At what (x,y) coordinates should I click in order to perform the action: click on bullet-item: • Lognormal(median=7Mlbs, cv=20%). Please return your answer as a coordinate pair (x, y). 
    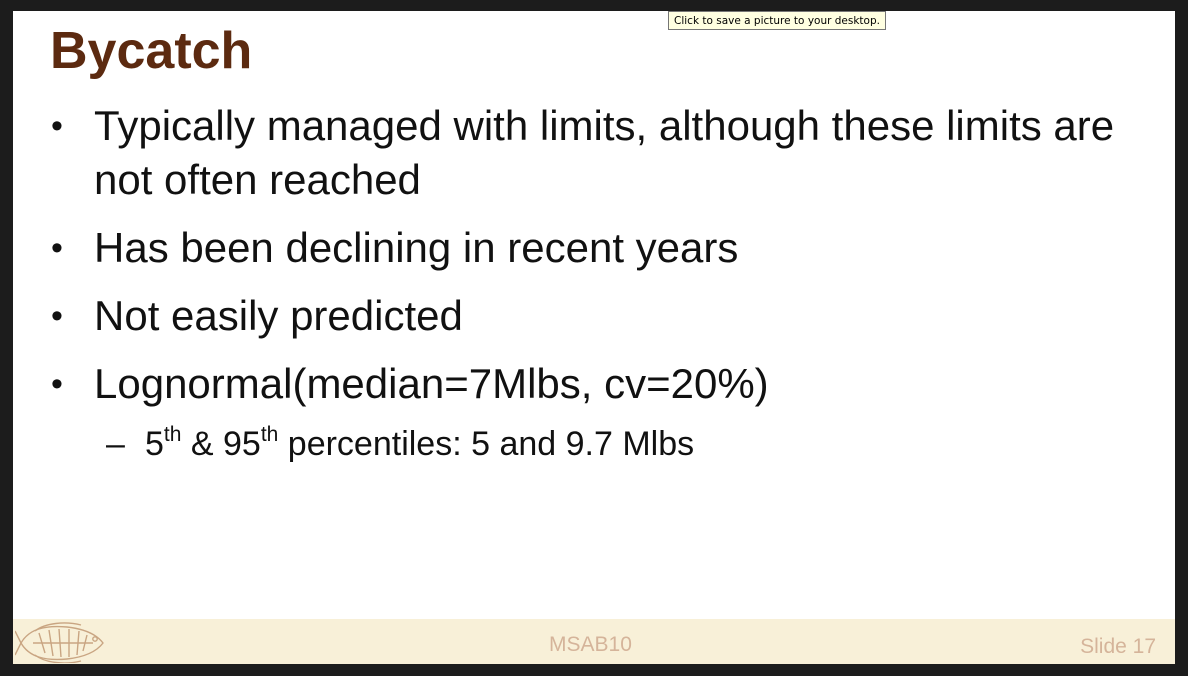
    Looking at the image, I should click on (594, 384).